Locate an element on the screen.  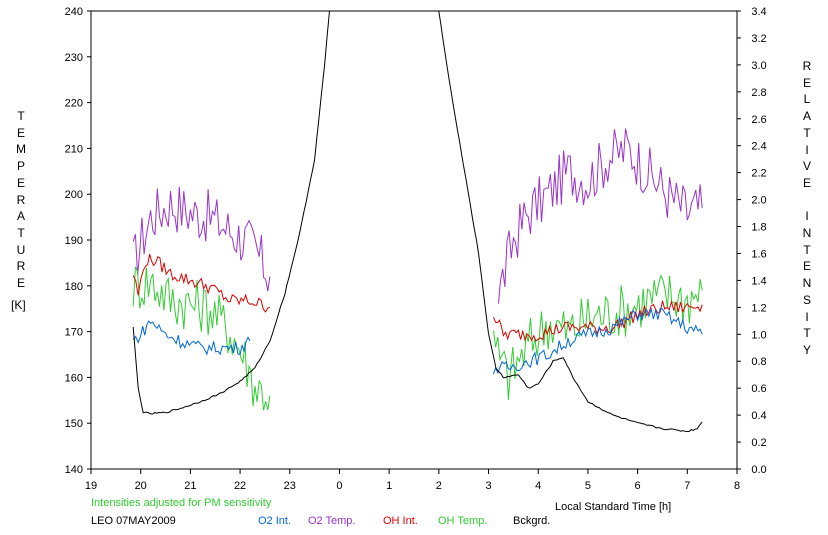
axis-letter: V is located at coordinates (806, 166).